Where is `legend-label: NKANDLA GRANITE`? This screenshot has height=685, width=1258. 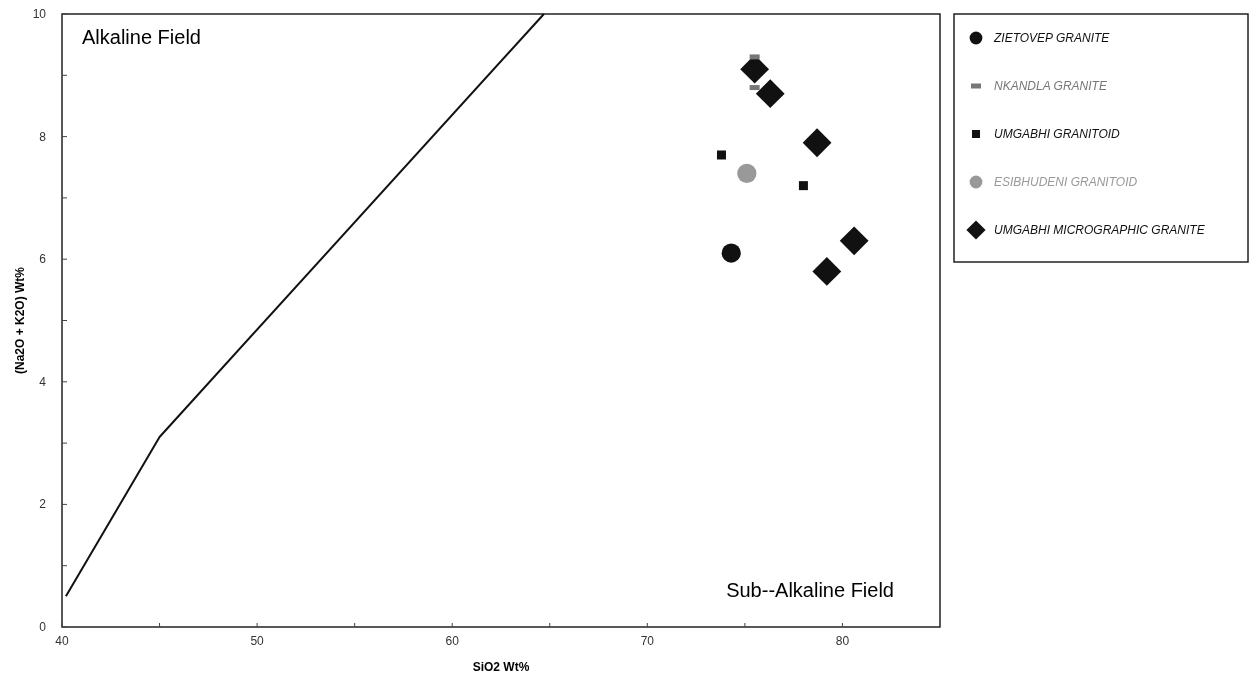
legend-label: NKANDLA GRANITE is located at coordinates (1051, 86).